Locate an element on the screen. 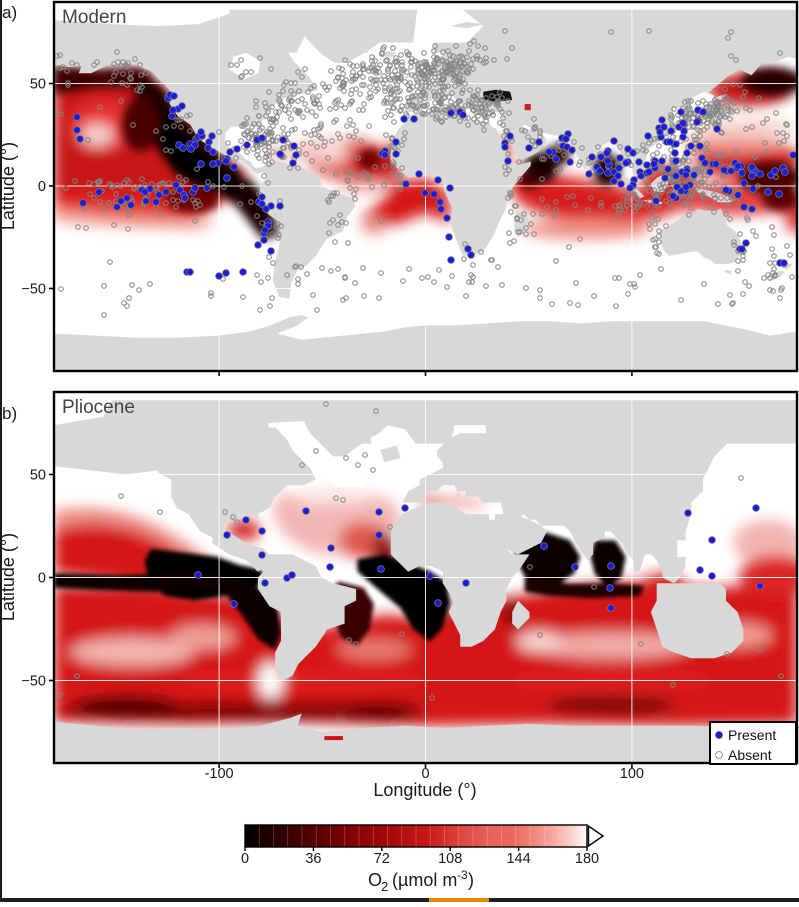 This screenshot has height=907, width=799. svg-text: Absent is located at coordinates (750, 755).